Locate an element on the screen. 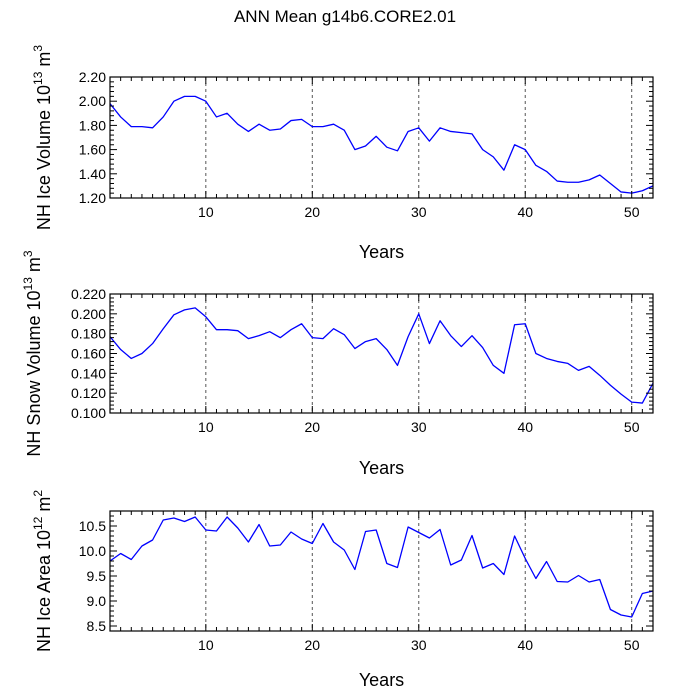  y-axis-title-exponent: 12 is located at coordinates (38, 523).